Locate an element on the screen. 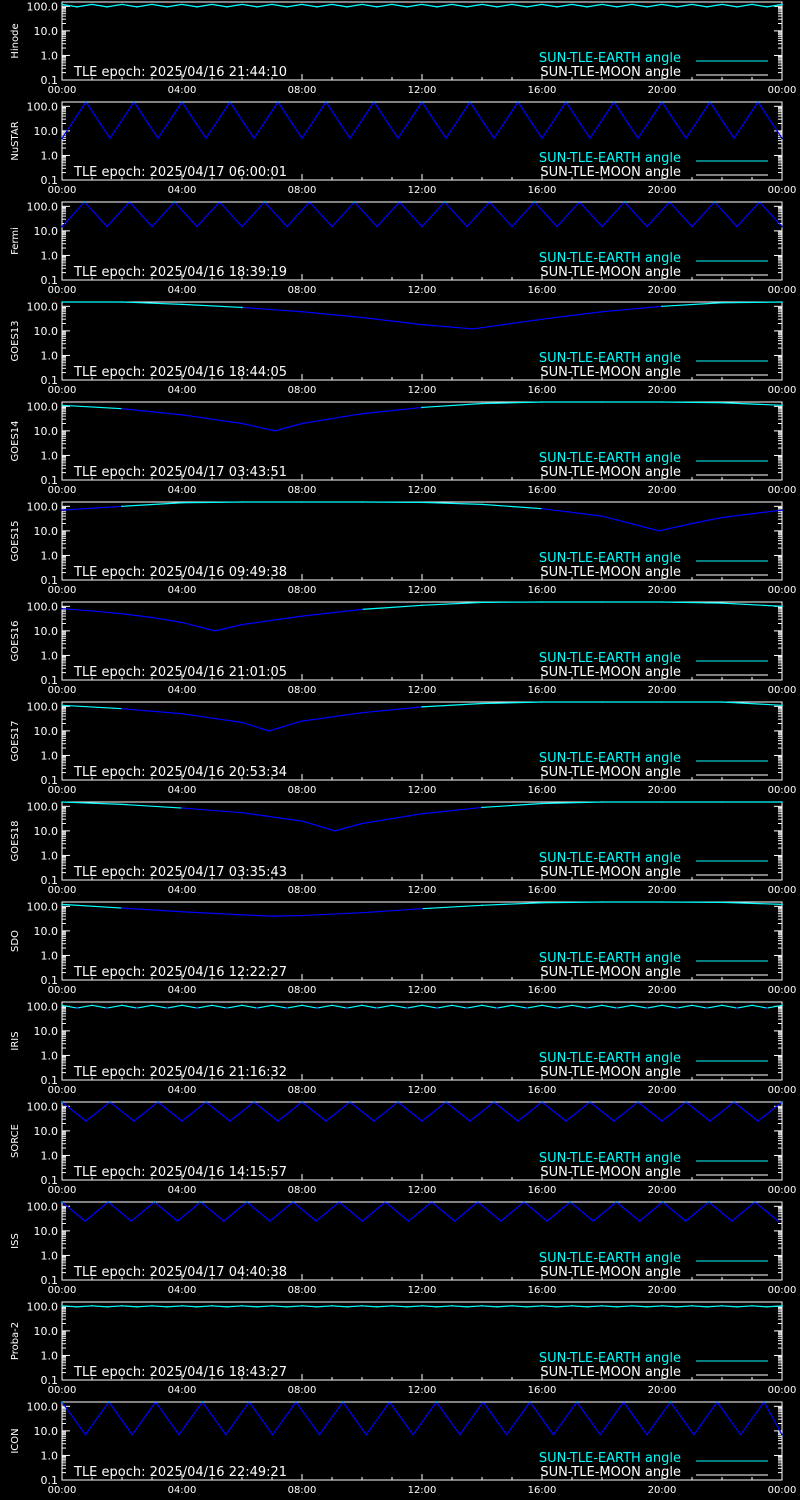 Image resolution: width=800 pixels, height=1500 pixels. satellite-name: GOES17 is located at coordinates (15, 740).